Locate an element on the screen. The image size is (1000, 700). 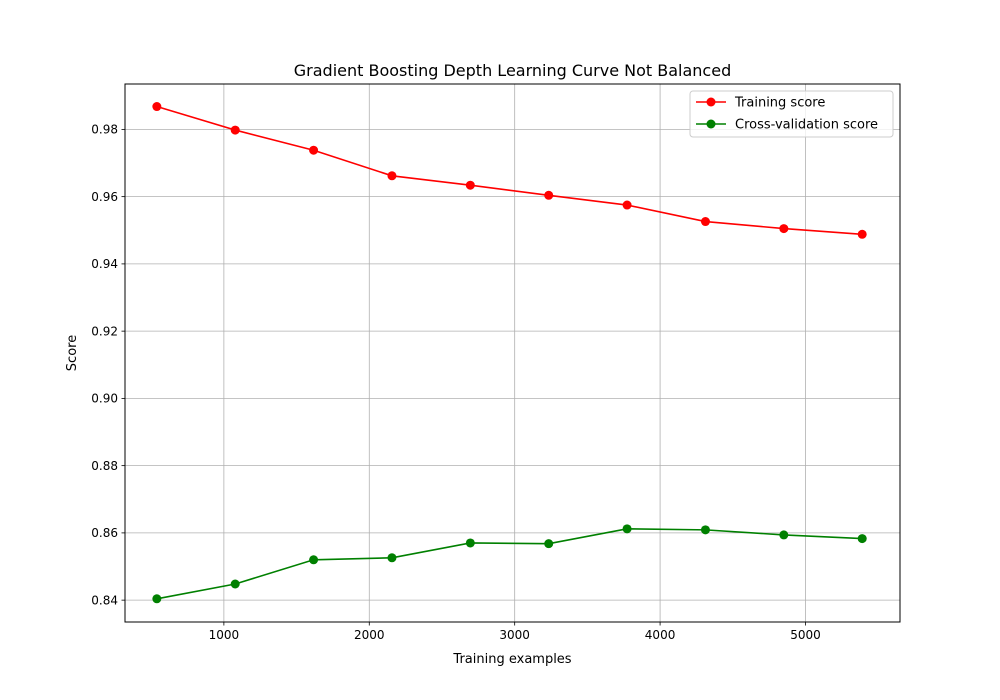
y-tick-label: 0.86 is located at coordinates (104, 533).